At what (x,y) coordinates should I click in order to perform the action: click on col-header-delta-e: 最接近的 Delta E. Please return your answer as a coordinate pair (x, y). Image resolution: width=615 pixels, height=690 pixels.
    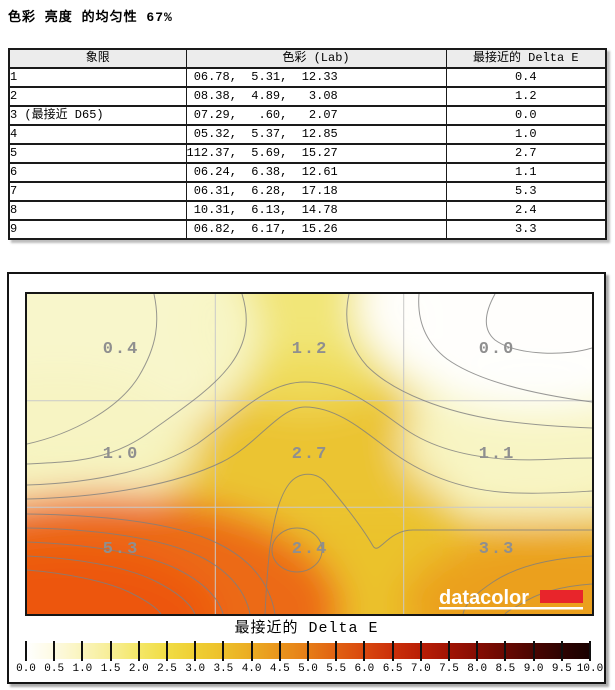
    Looking at the image, I should click on (526, 58).